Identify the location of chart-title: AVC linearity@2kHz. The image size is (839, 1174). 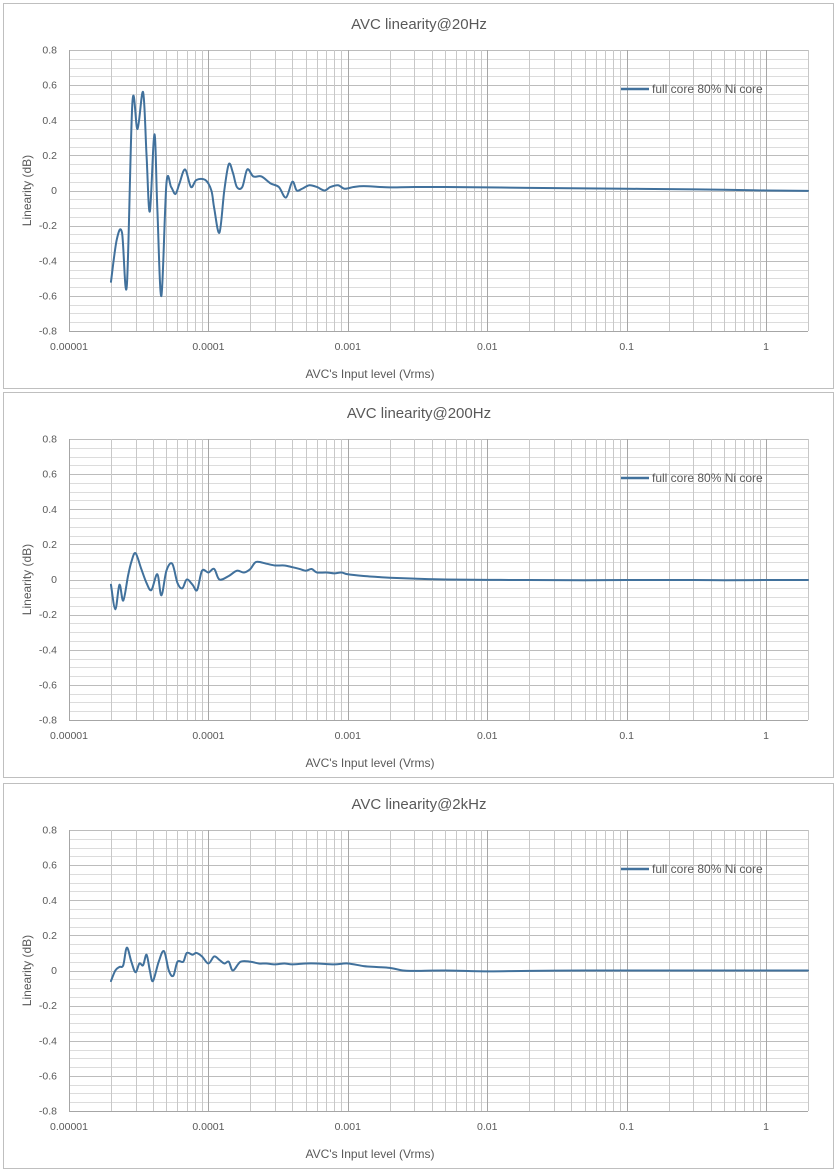
(419, 804).